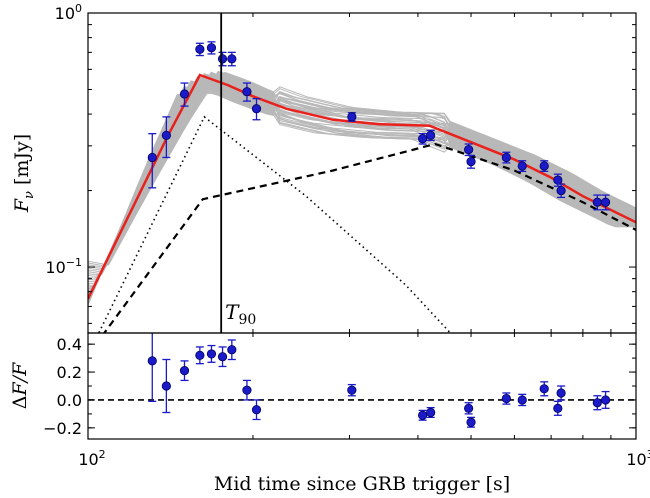 The image size is (650, 498). What do you see at coordinates (69, 372) in the screenshot?
I see `y-tick-label: 0.2` at bounding box center [69, 372].